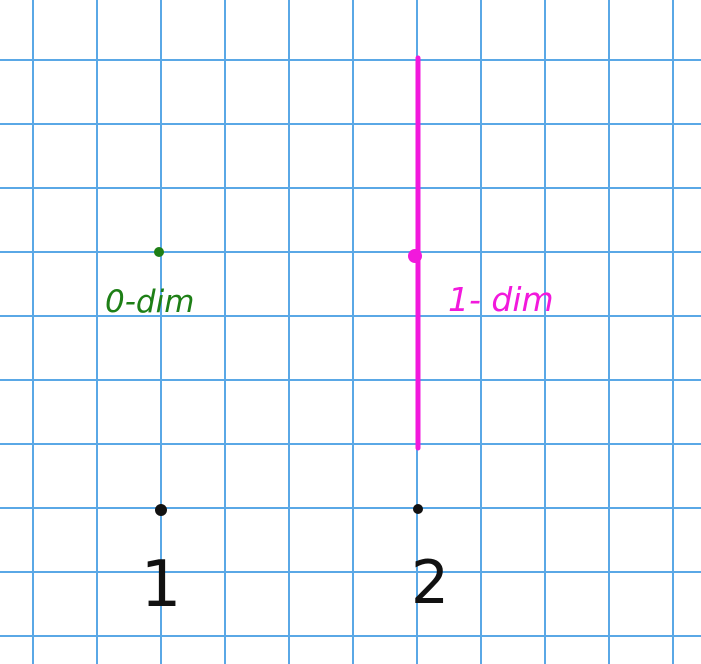 The image size is (701, 664). What do you see at coordinates (418, 509) in the screenshot?
I see `dimension-2-point` at bounding box center [418, 509].